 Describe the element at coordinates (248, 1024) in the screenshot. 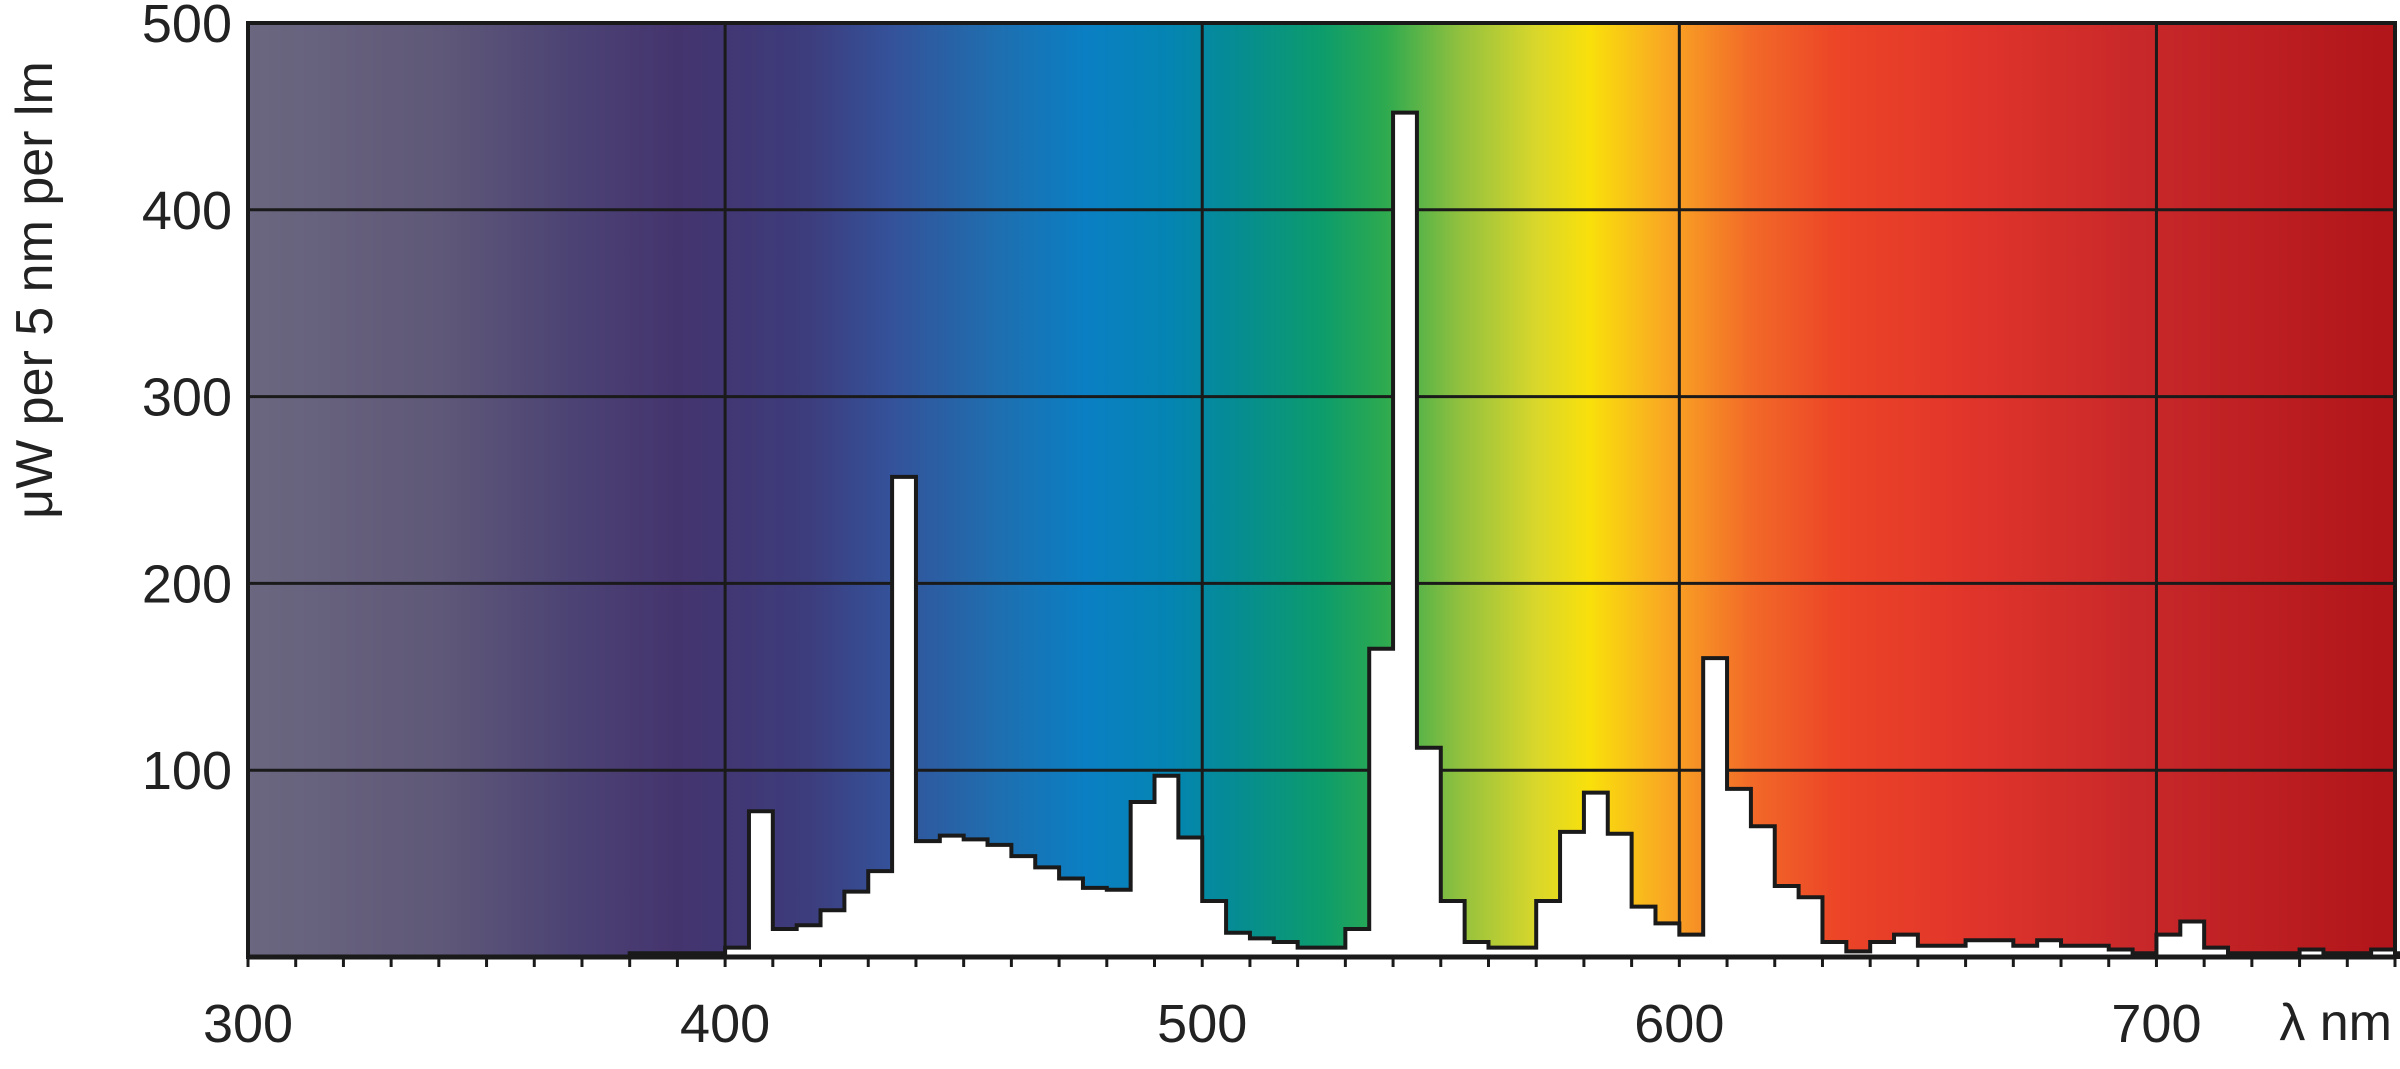

I see `x-tick-label: 300` at that location.